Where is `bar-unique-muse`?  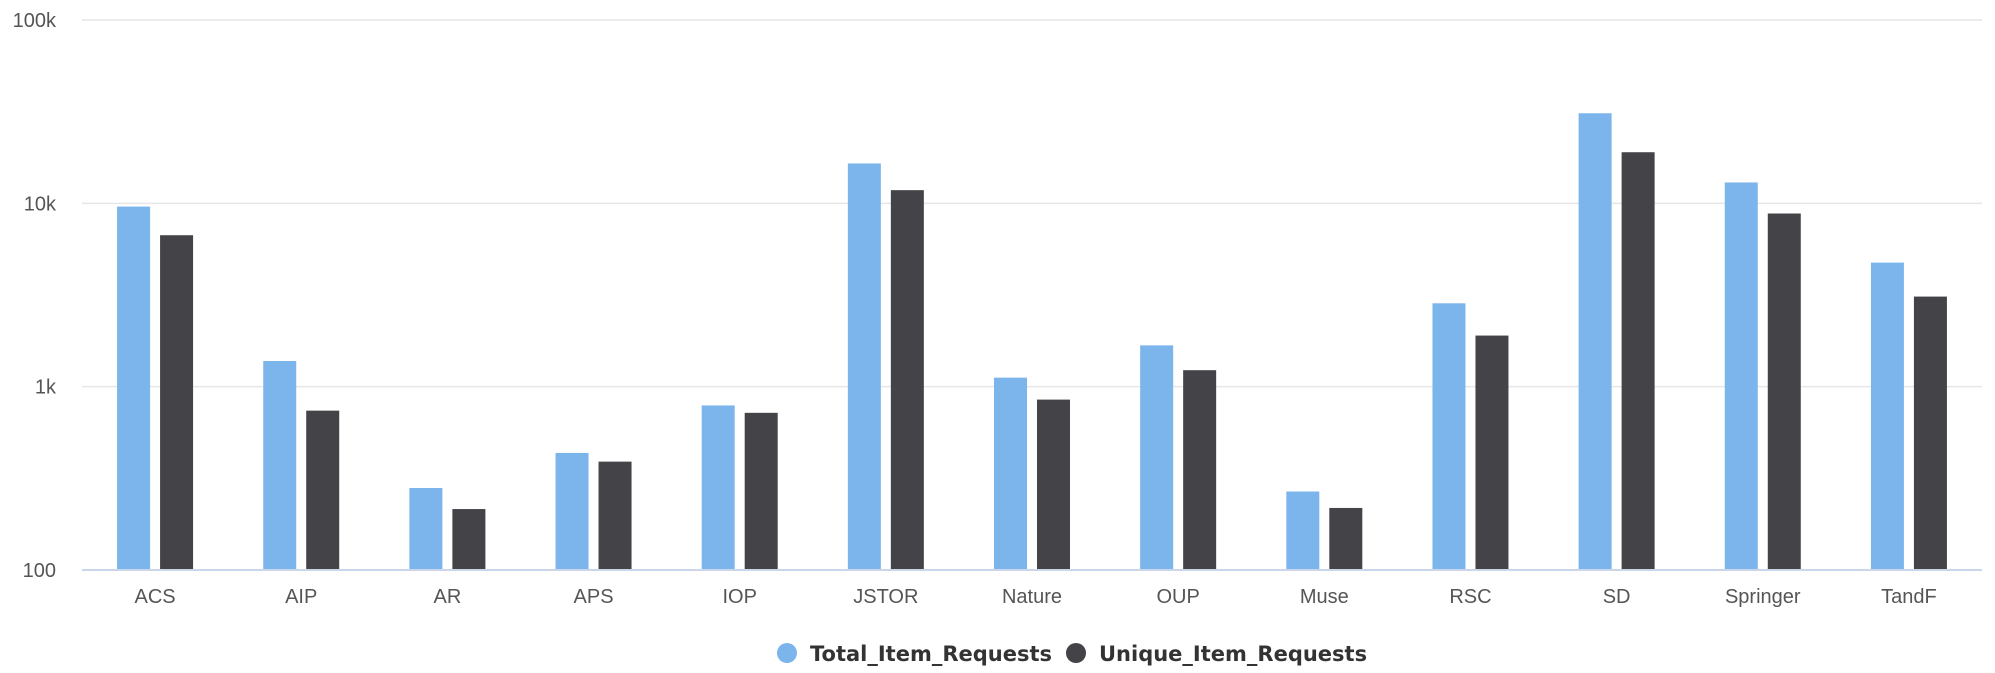 bar-unique-muse is located at coordinates (1346, 538).